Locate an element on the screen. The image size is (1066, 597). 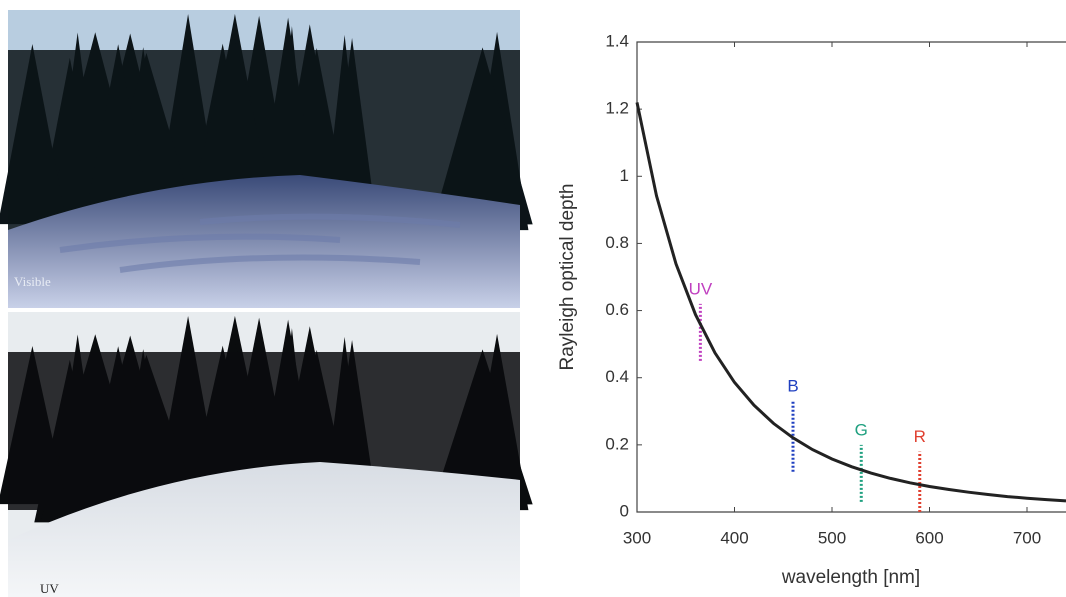
band-label: G is located at coordinates (861, 429).